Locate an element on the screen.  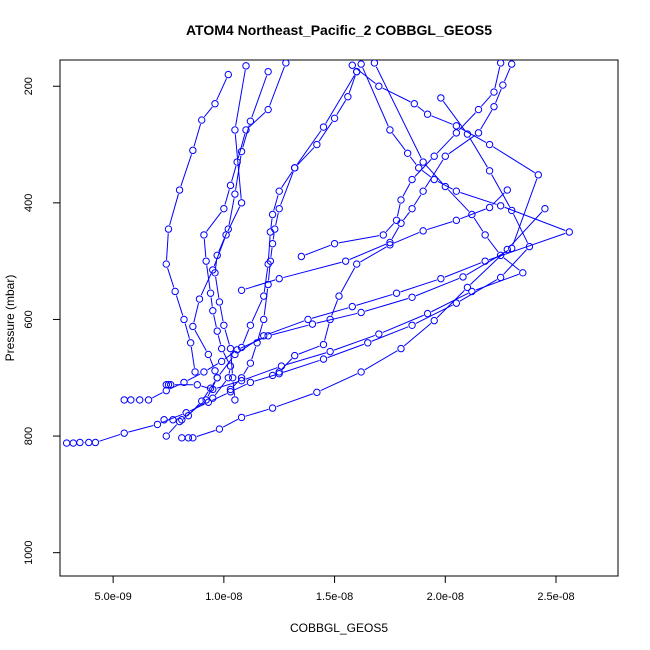
y-tick-label: 800 is located at coordinates (29, 436).